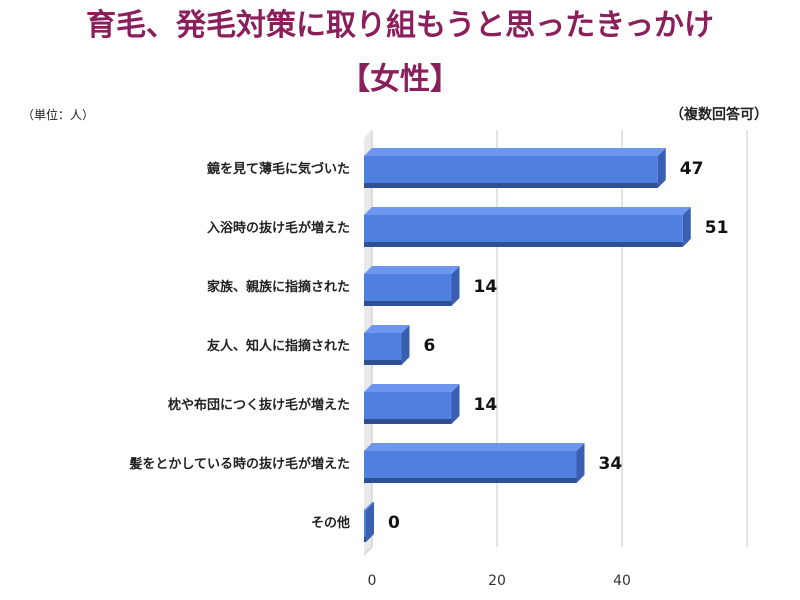 The width and height of the screenshot is (800, 600). What do you see at coordinates (239, 464) in the screenshot?
I see `category-label: 髪をとかしている時の抜け毛が増えた` at bounding box center [239, 464].